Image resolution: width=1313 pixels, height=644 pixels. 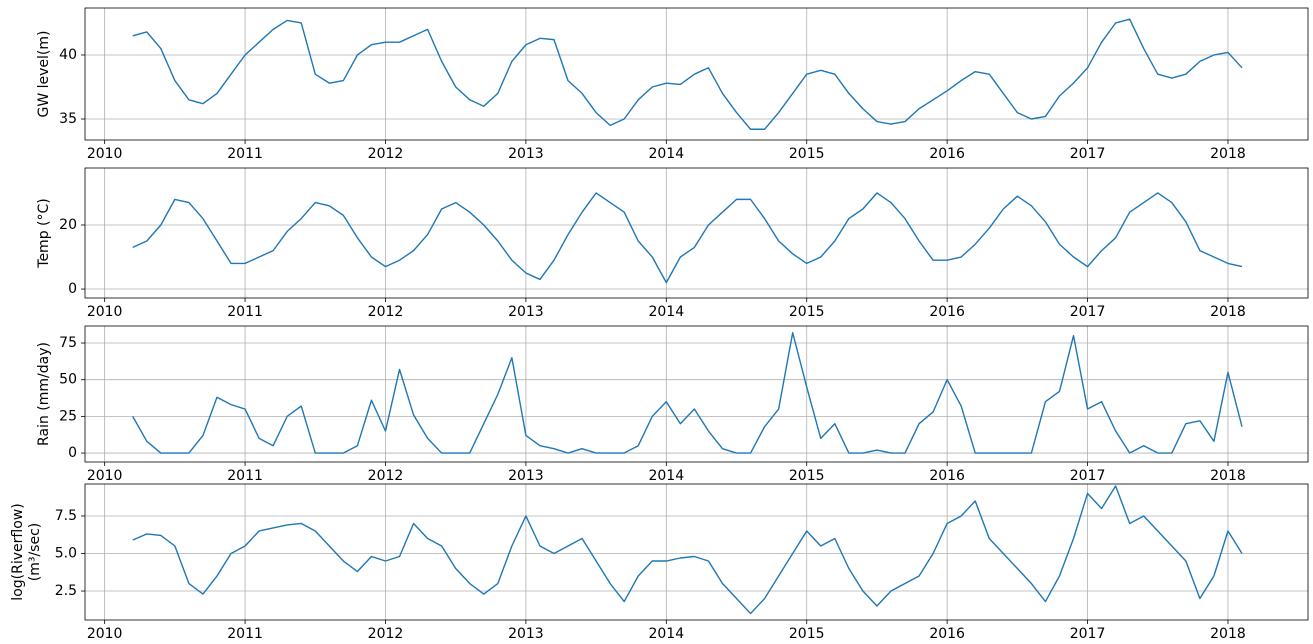 What do you see at coordinates (66, 591) in the screenshot?
I see `y-tick-label: 2.5` at bounding box center [66, 591].